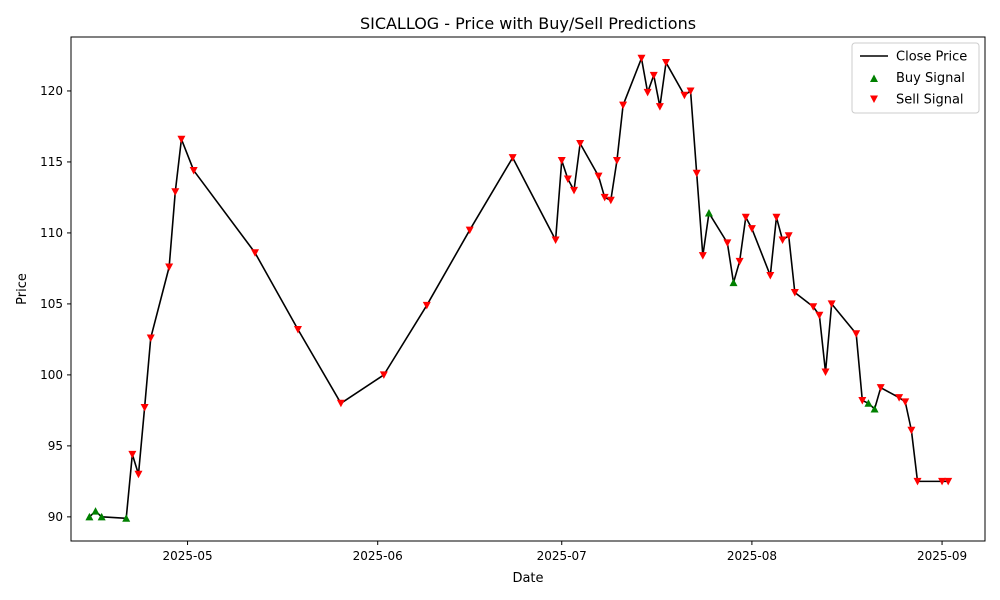  What do you see at coordinates (187, 556) in the screenshot?
I see `x-tick-label: 2025-05` at bounding box center [187, 556].